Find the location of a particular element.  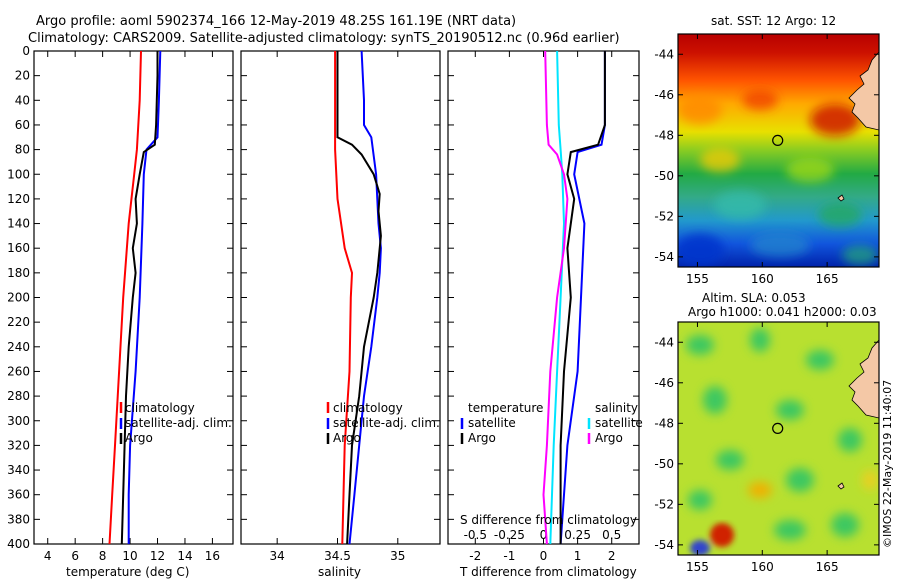

lat-tick-label: -44 is located at coordinates (664, 54).